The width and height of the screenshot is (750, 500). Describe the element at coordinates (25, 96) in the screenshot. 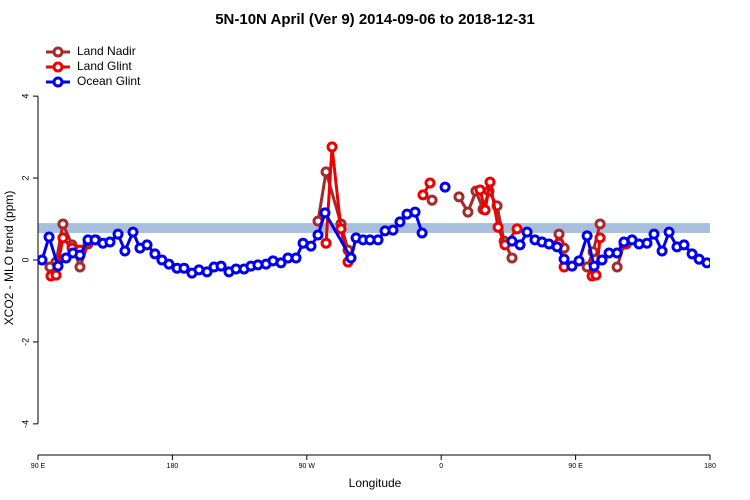

I see `y-tick-label: 4` at that location.